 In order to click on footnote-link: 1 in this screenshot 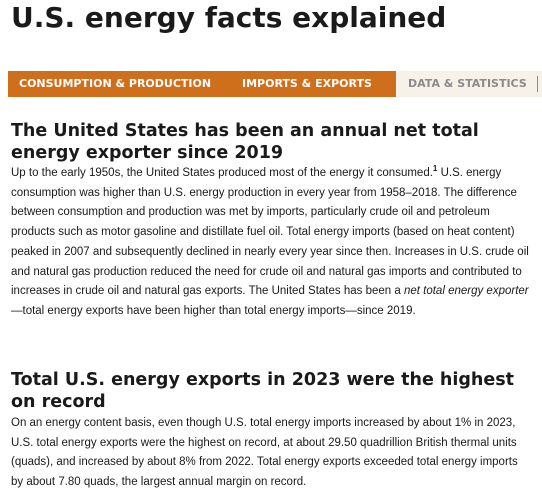, I will do `click(435, 169)`.